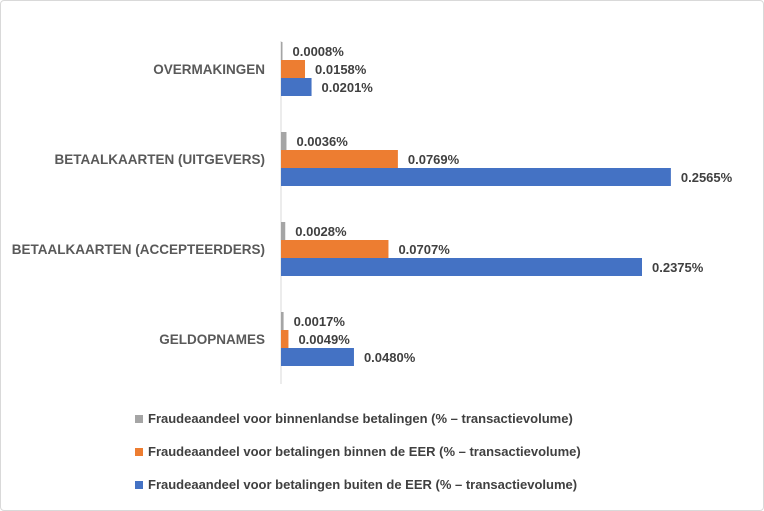  Describe the element at coordinates (139, 418) in the screenshot. I see `legend-swatch-gray` at that location.